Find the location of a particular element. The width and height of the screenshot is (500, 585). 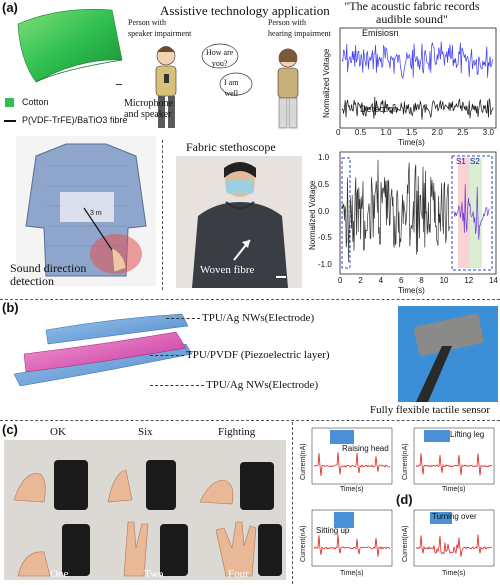

steth-xtick: 2 is located at coordinates (360, 280).